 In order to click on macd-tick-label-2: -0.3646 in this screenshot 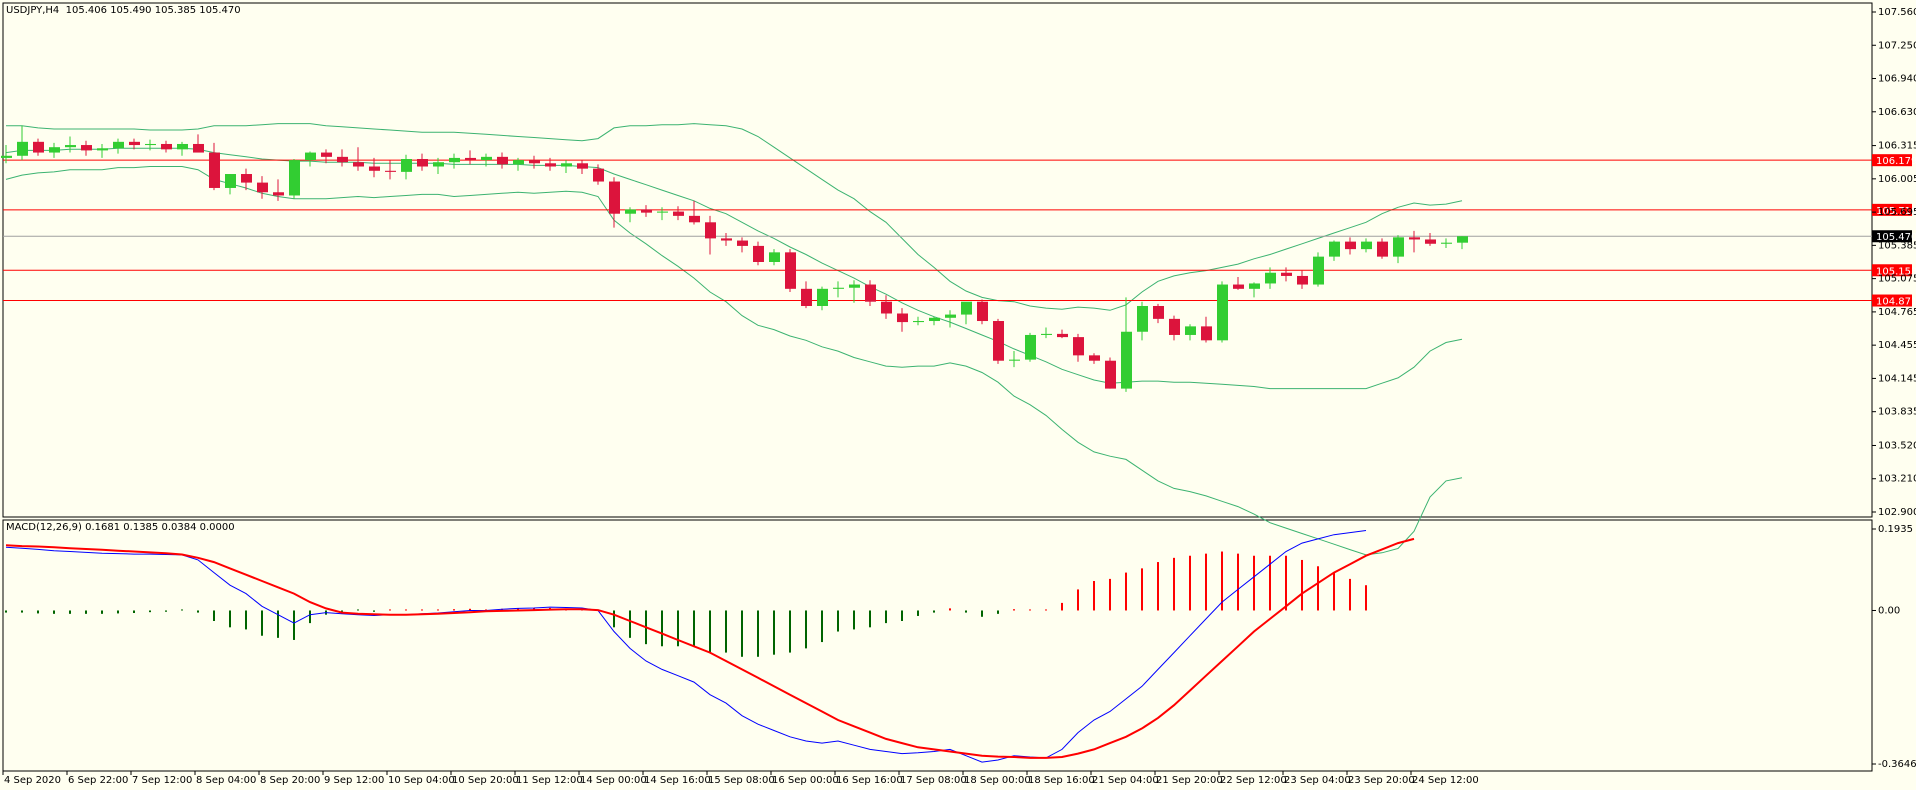, I will do `click(1897, 764)`.